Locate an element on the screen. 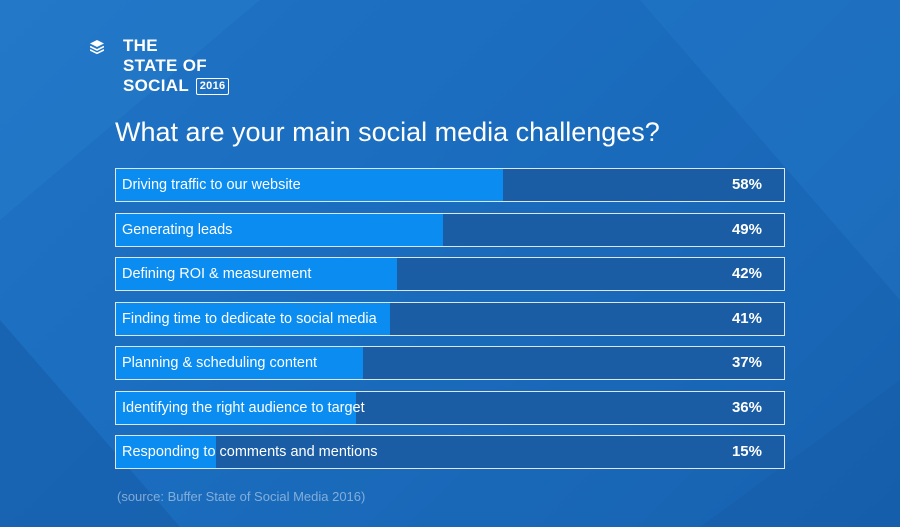 The image size is (900, 527). brand-line-1: THE is located at coordinates (140, 45).